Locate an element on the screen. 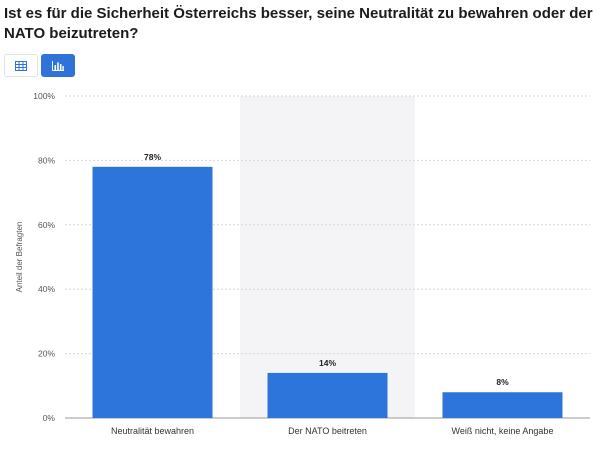 The height and width of the screenshot is (457, 599). x-tick-label: Neutralität bewahren is located at coordinates (152, 431).